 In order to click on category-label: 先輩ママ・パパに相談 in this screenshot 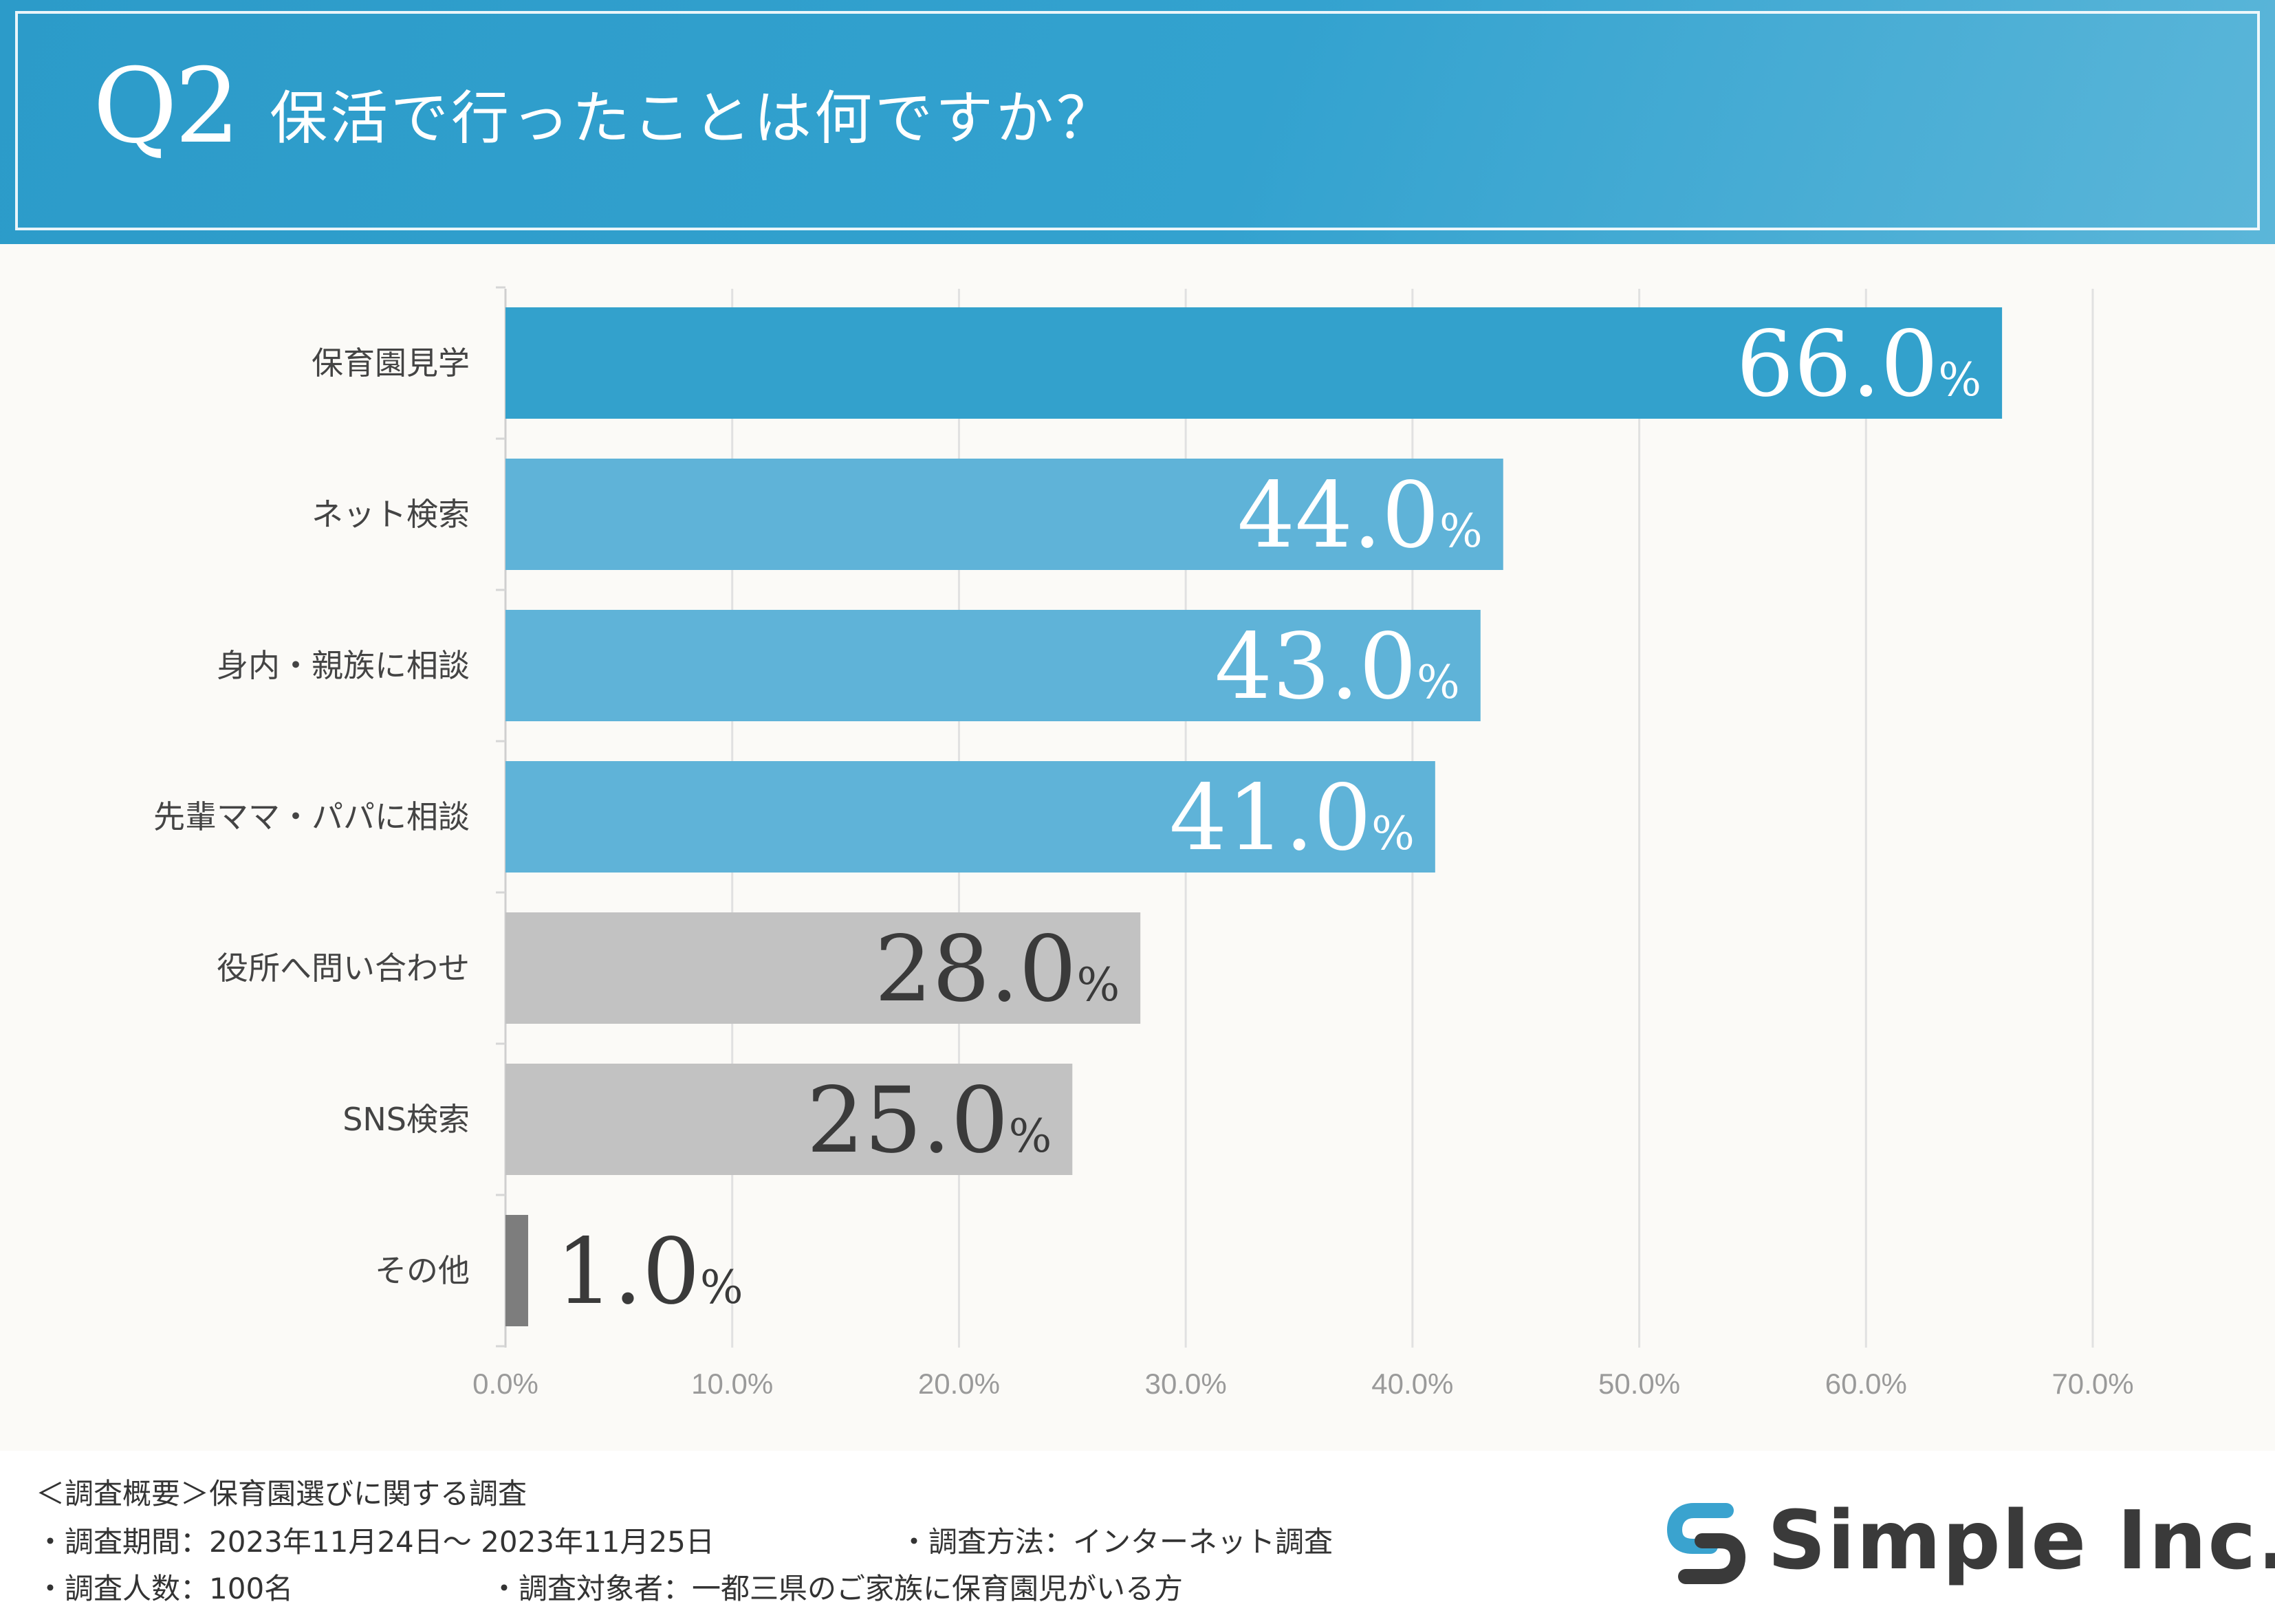, I will do `click(311, 816)`.